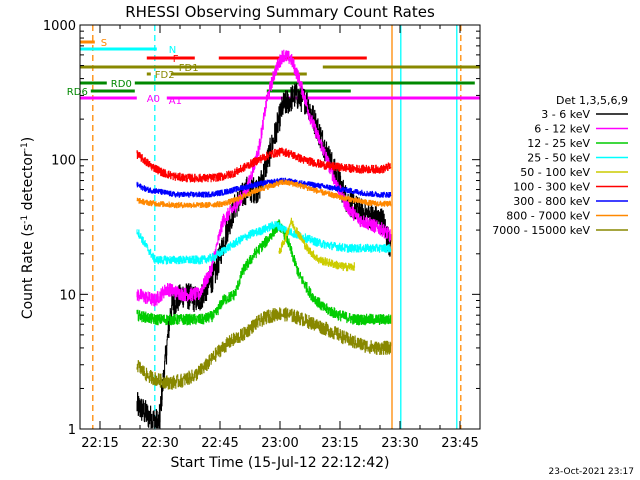  I want to click on series-line-800-7000-kev, so click(264, 194).